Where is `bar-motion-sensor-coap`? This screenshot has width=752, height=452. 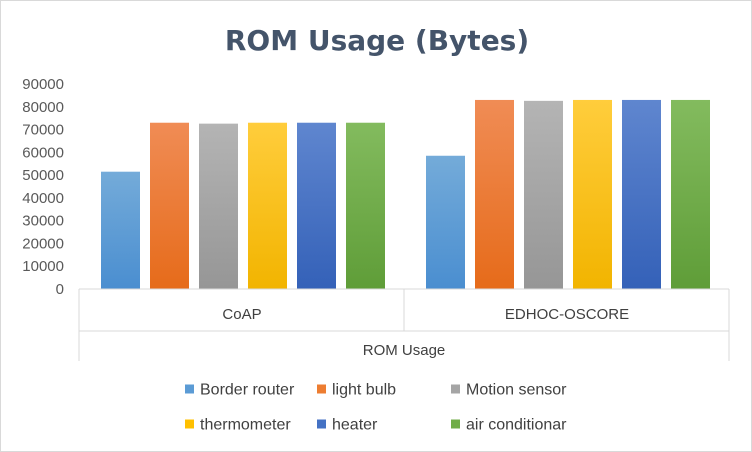
bar-motion-sensor-coap is located at coordinates (218, 206).